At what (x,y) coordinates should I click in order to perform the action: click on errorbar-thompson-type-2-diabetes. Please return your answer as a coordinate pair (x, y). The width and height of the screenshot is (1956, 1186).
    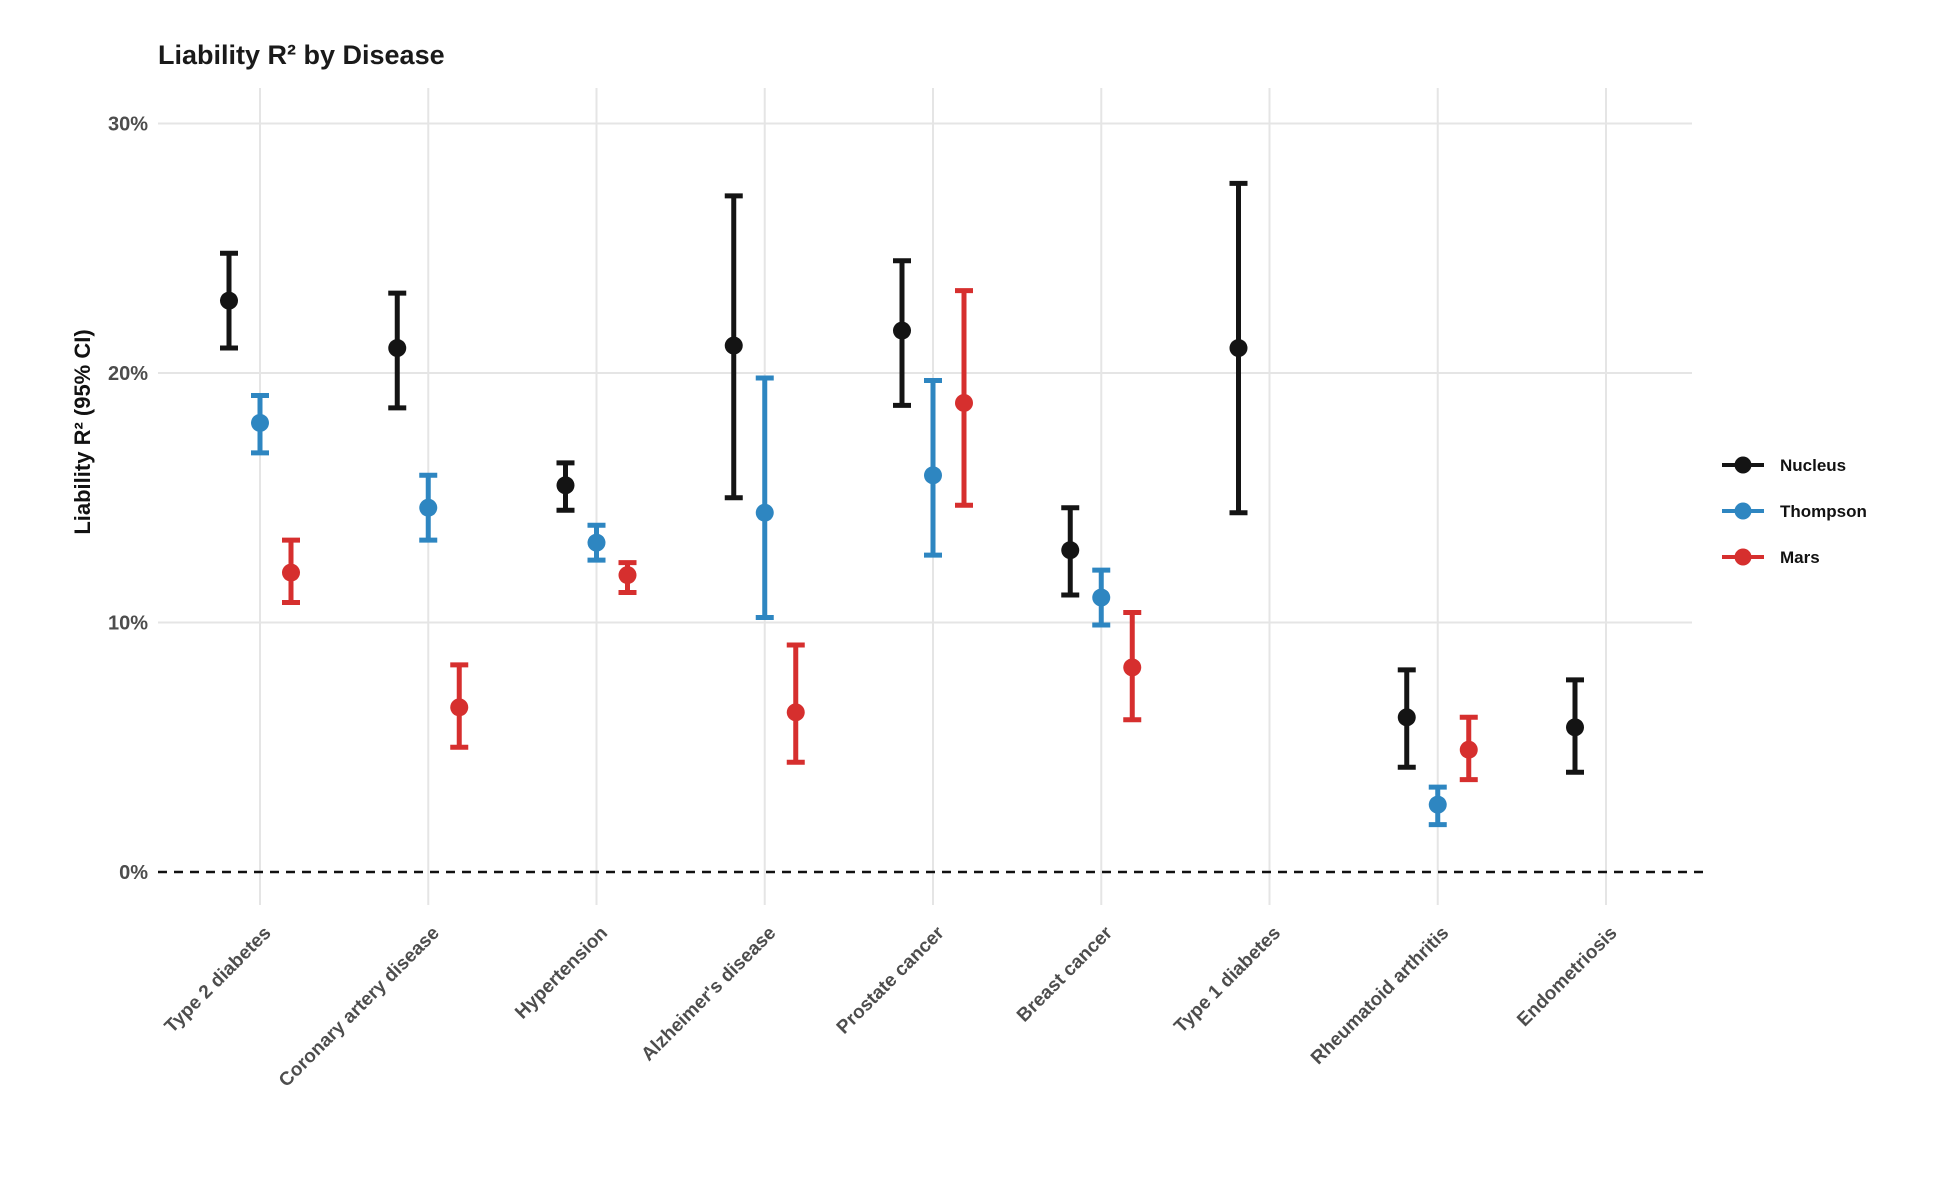
    Looking at the image, I should click on (260, 424).